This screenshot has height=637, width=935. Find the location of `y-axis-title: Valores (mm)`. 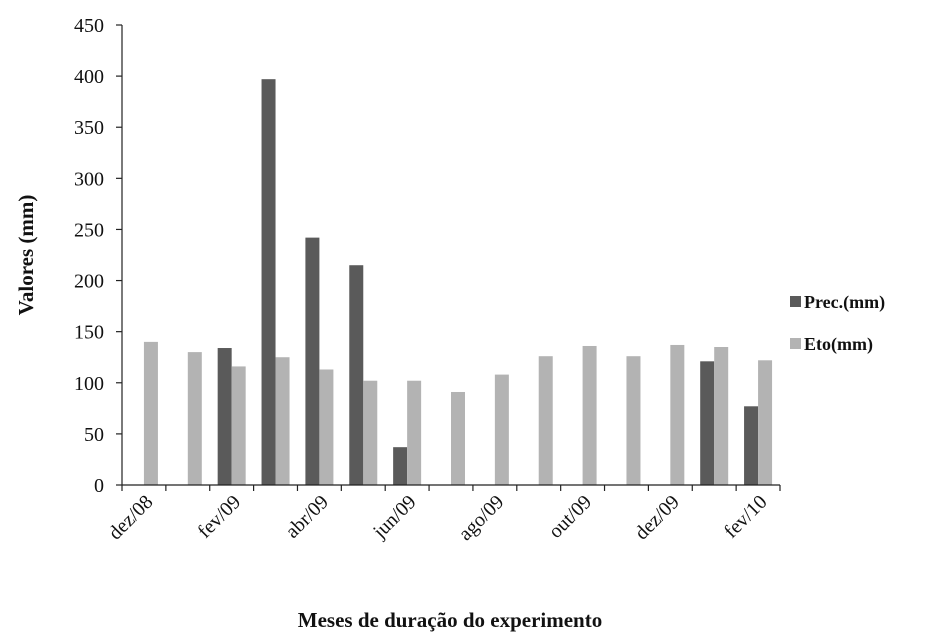

y-axis-title: Valores (mm) is located at coordinates (26, 255).